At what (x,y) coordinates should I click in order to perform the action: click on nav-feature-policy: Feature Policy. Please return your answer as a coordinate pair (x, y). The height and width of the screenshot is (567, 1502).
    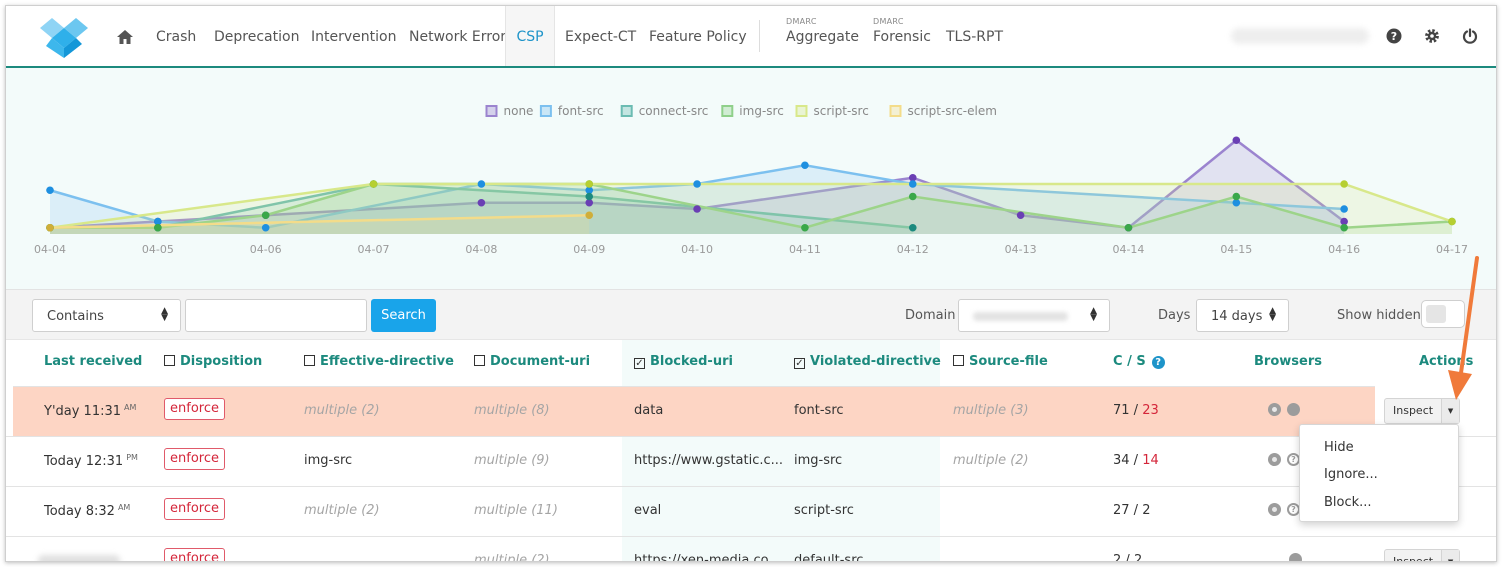
    Looking at the image, I should click on (698, 37).